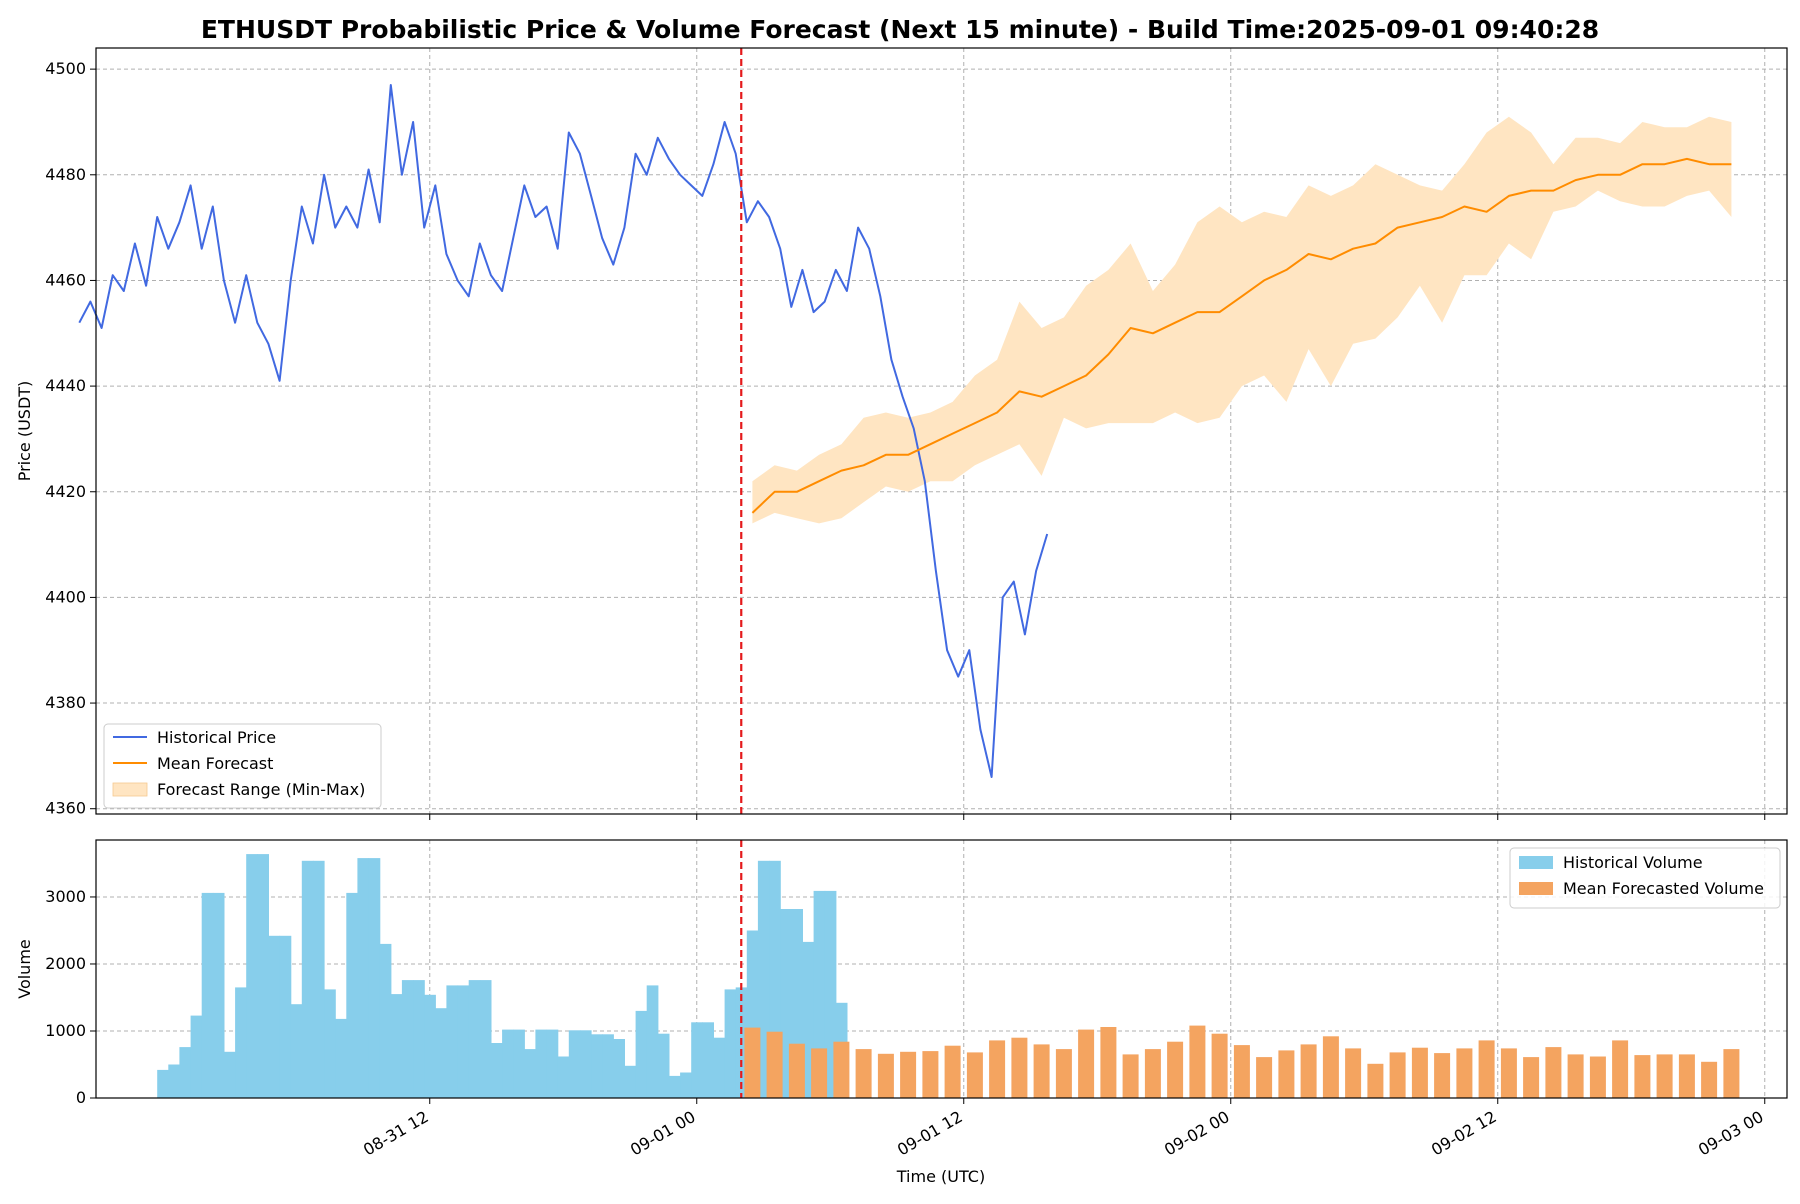 This screenshot has height=1204, width=1800. Describe the element at coordinates (1097, 817) in the screenshot. I see `price-x-ticks` at that location.